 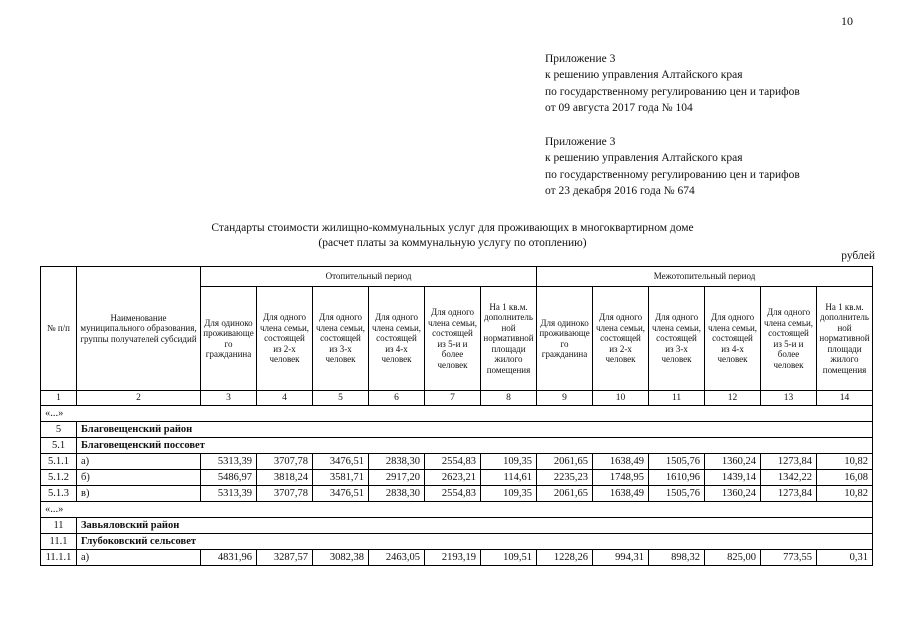 What do you see at coordinates (789, 477) in the screenshot?
I see `value-cell: 1342,22` at bounding box center [789, 477].